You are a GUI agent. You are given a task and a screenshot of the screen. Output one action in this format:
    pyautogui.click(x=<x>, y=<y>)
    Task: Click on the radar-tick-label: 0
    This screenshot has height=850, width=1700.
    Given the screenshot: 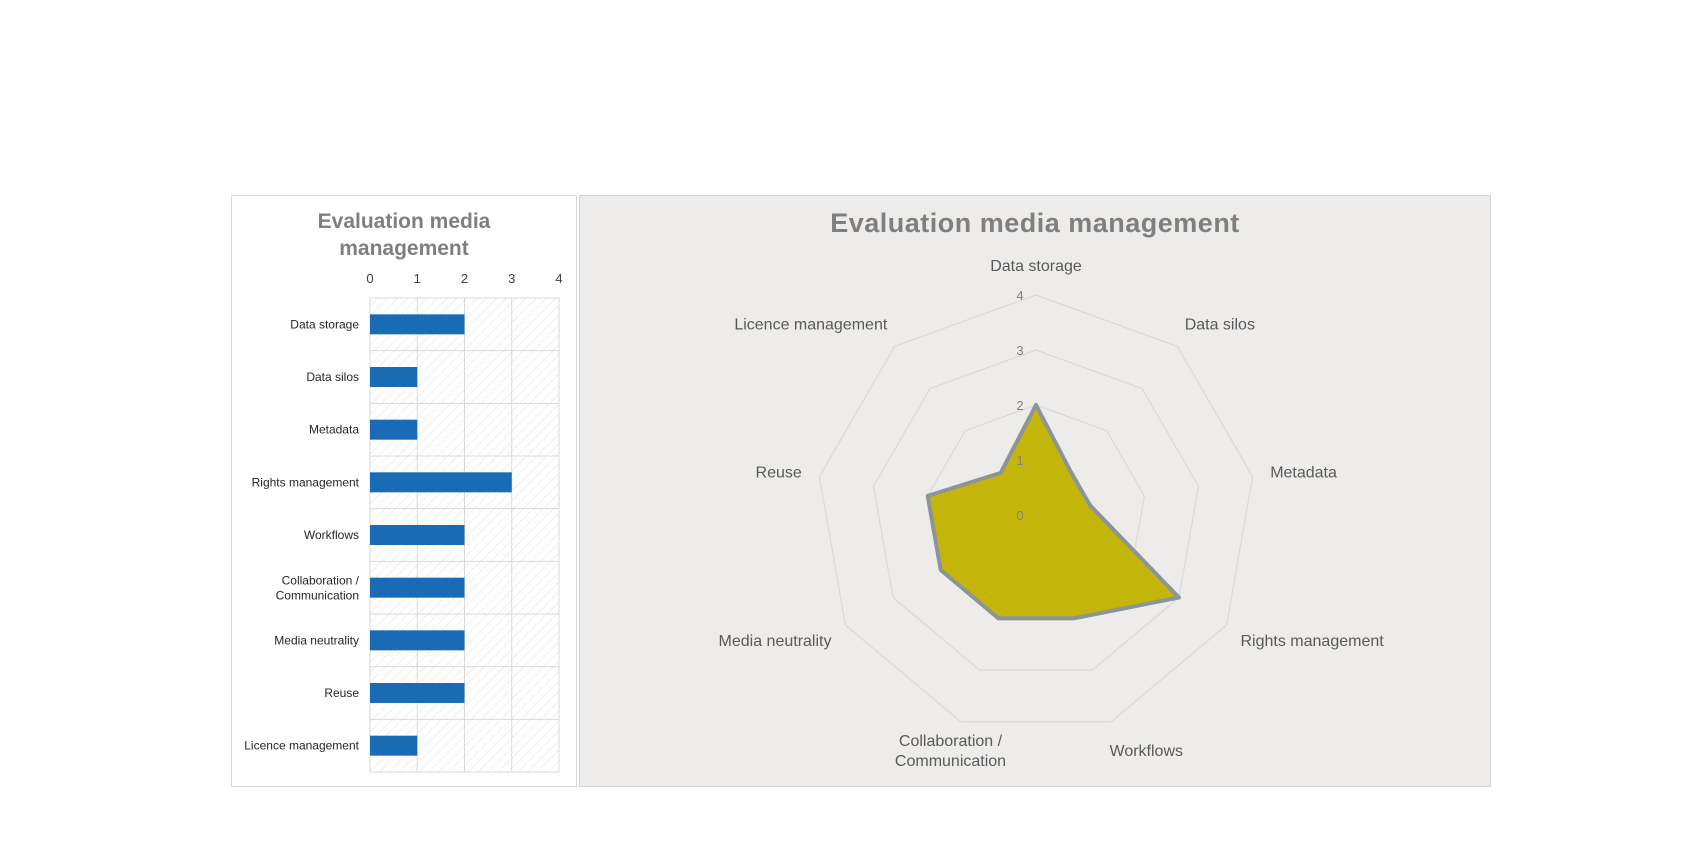 What is the action you would take?
    pyautogui.click(x=1019, y=515)
    